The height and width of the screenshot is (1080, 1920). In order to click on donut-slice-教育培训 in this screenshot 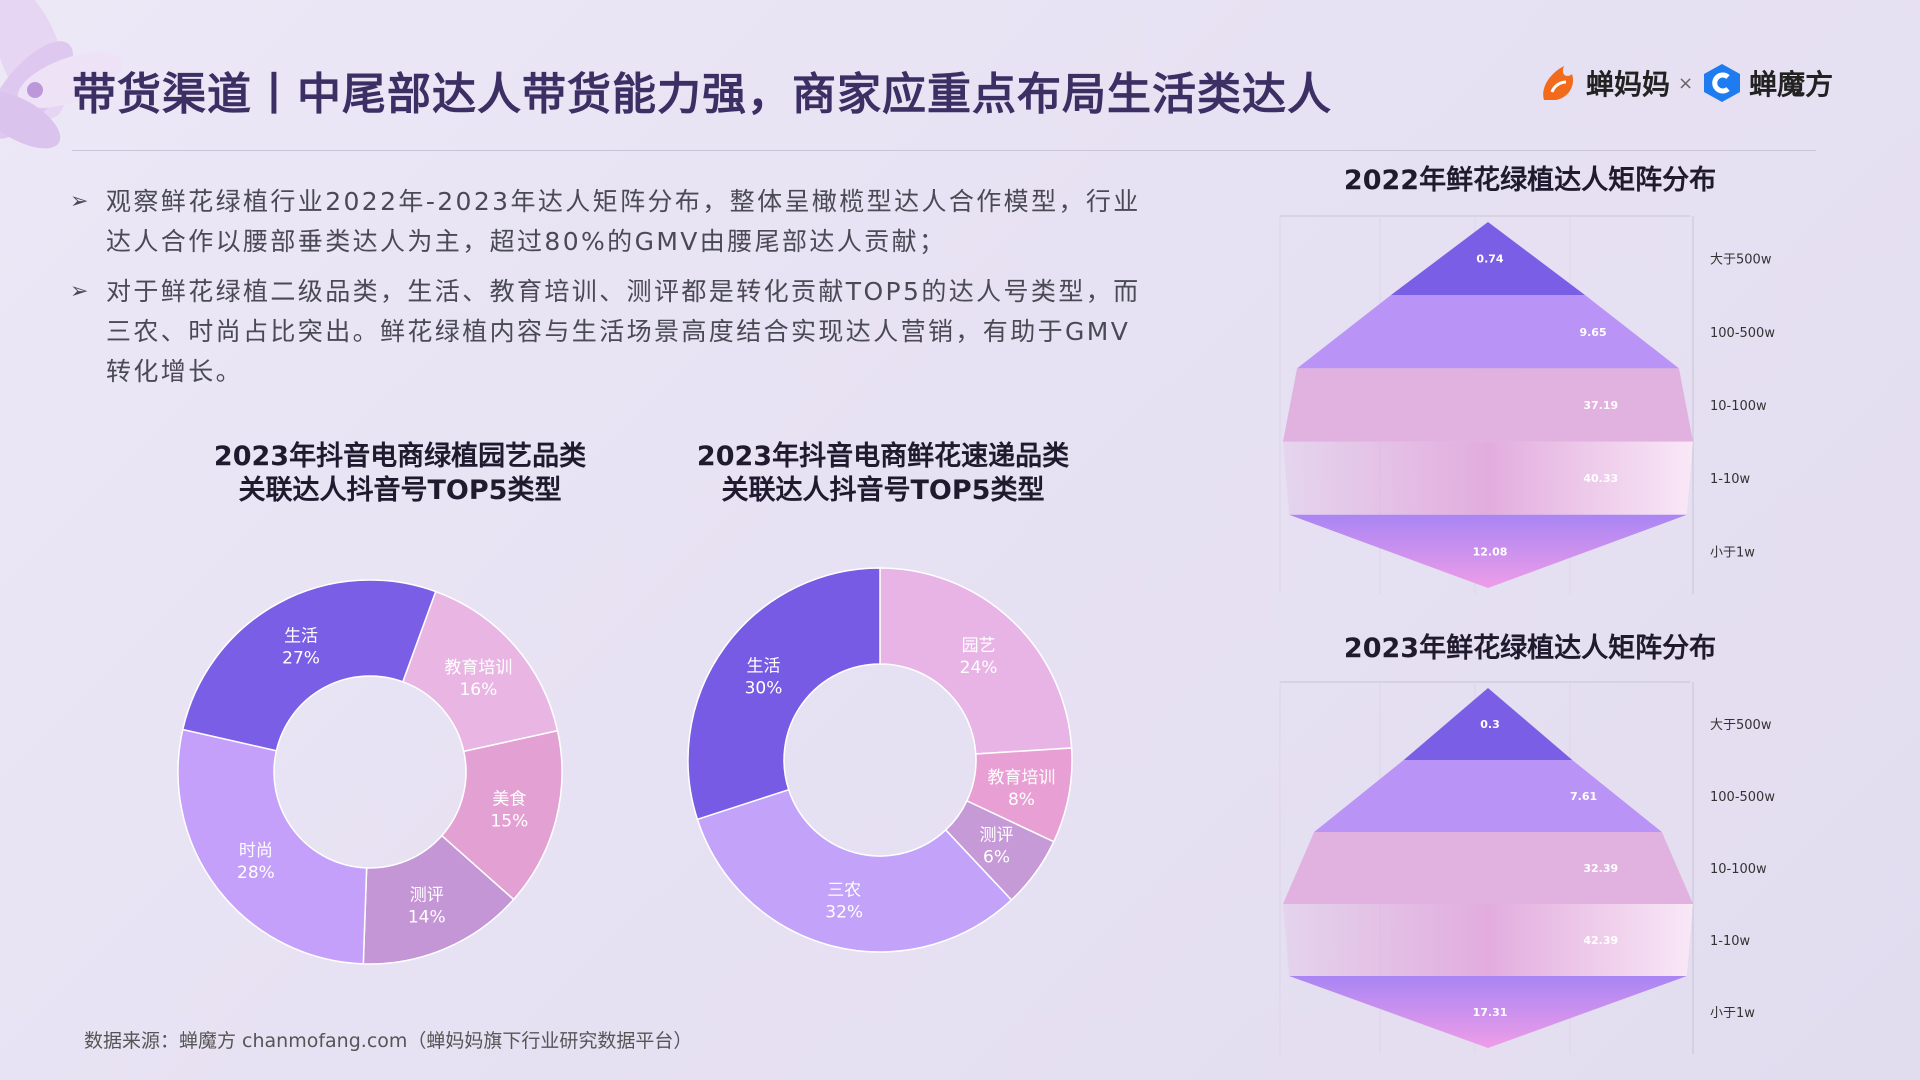, I will do `click(480, 671)`.